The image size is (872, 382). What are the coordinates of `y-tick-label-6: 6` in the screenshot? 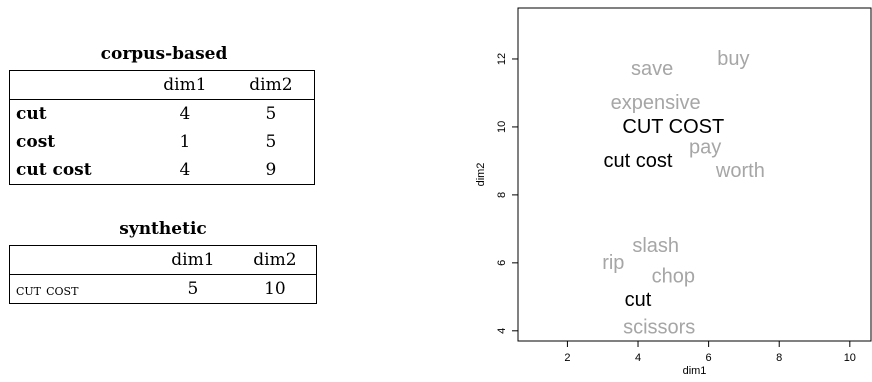 It's located at (502, 263).